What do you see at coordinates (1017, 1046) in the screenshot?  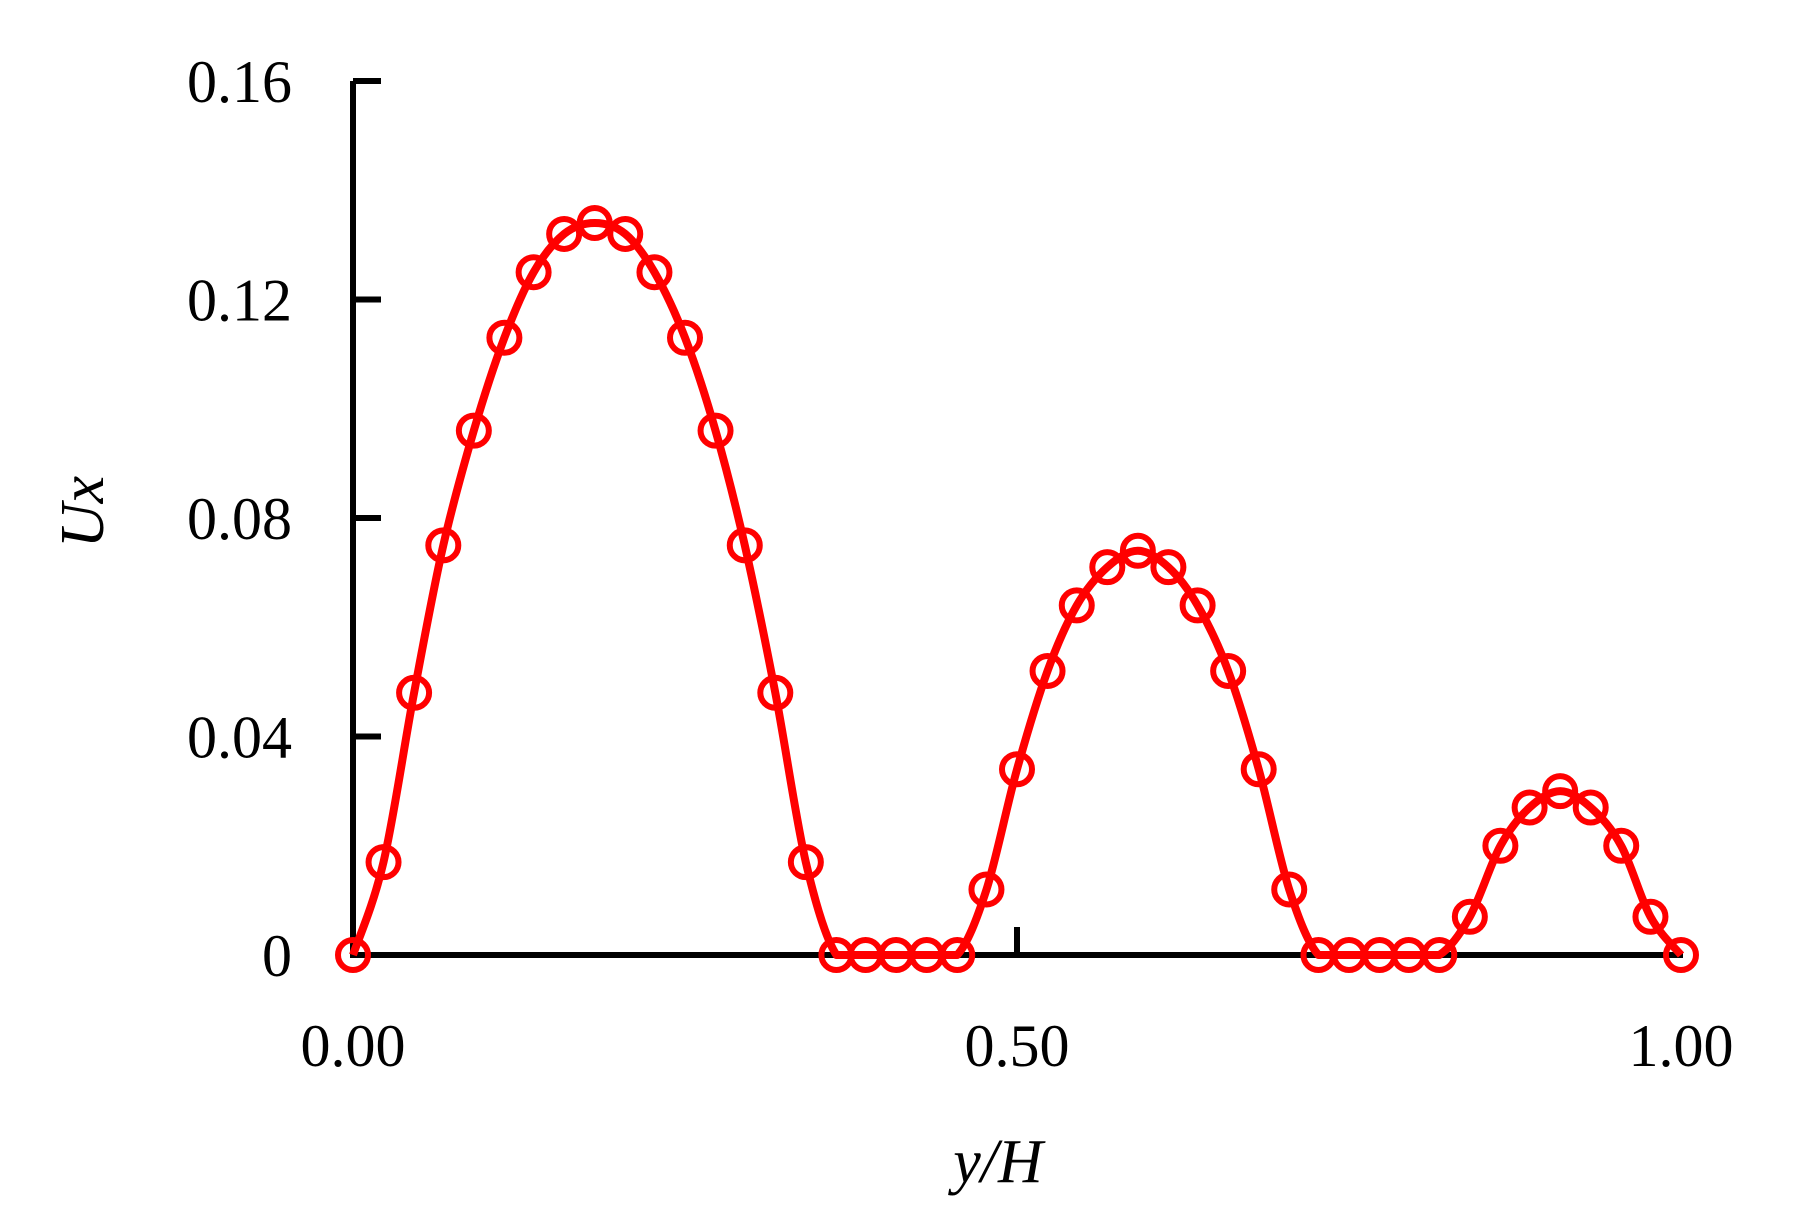 I see `x-tick-label: 0.50` at bounding box center [1017, 1046].